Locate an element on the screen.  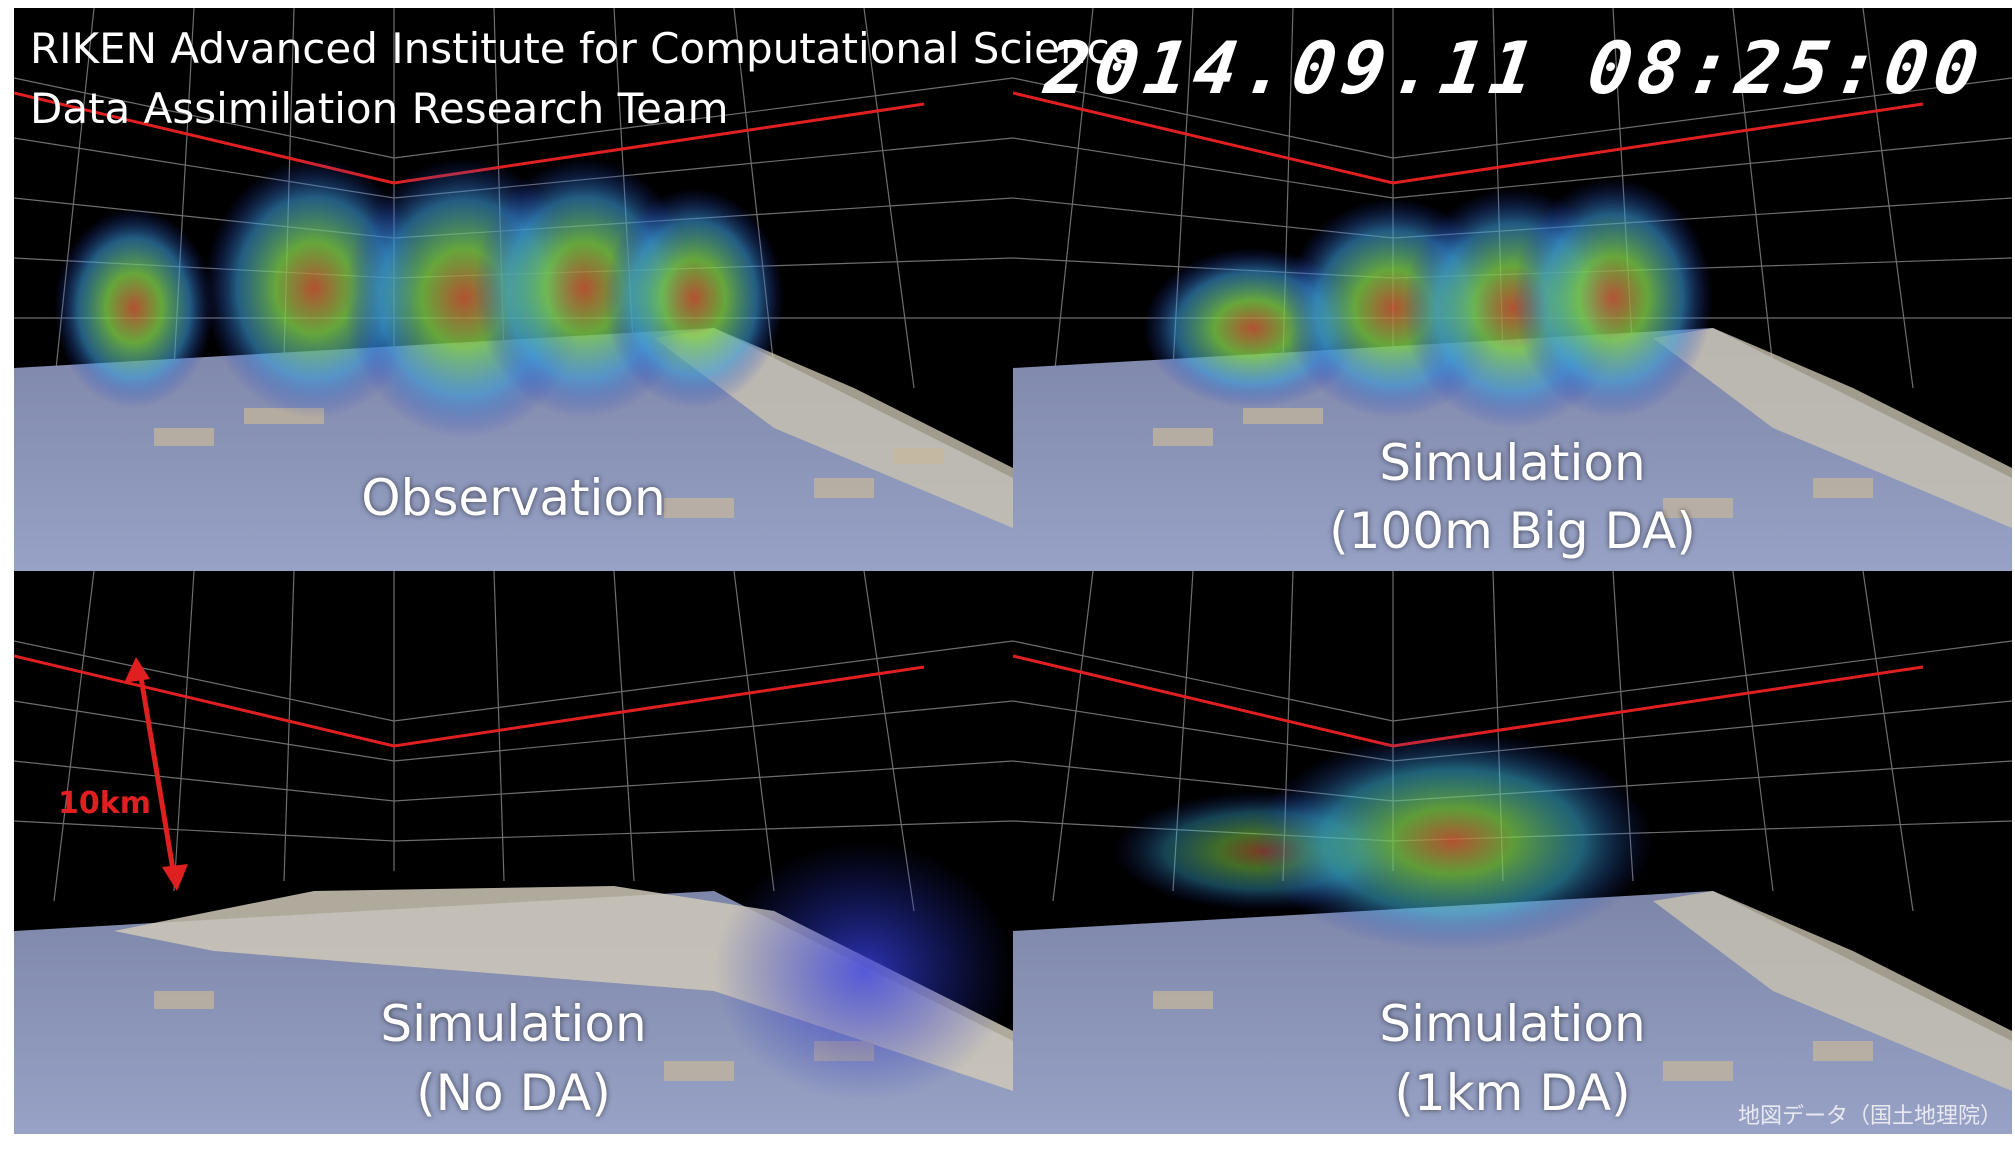
storm-cloud-simulation-1km is located at coordinates (1383, 841).